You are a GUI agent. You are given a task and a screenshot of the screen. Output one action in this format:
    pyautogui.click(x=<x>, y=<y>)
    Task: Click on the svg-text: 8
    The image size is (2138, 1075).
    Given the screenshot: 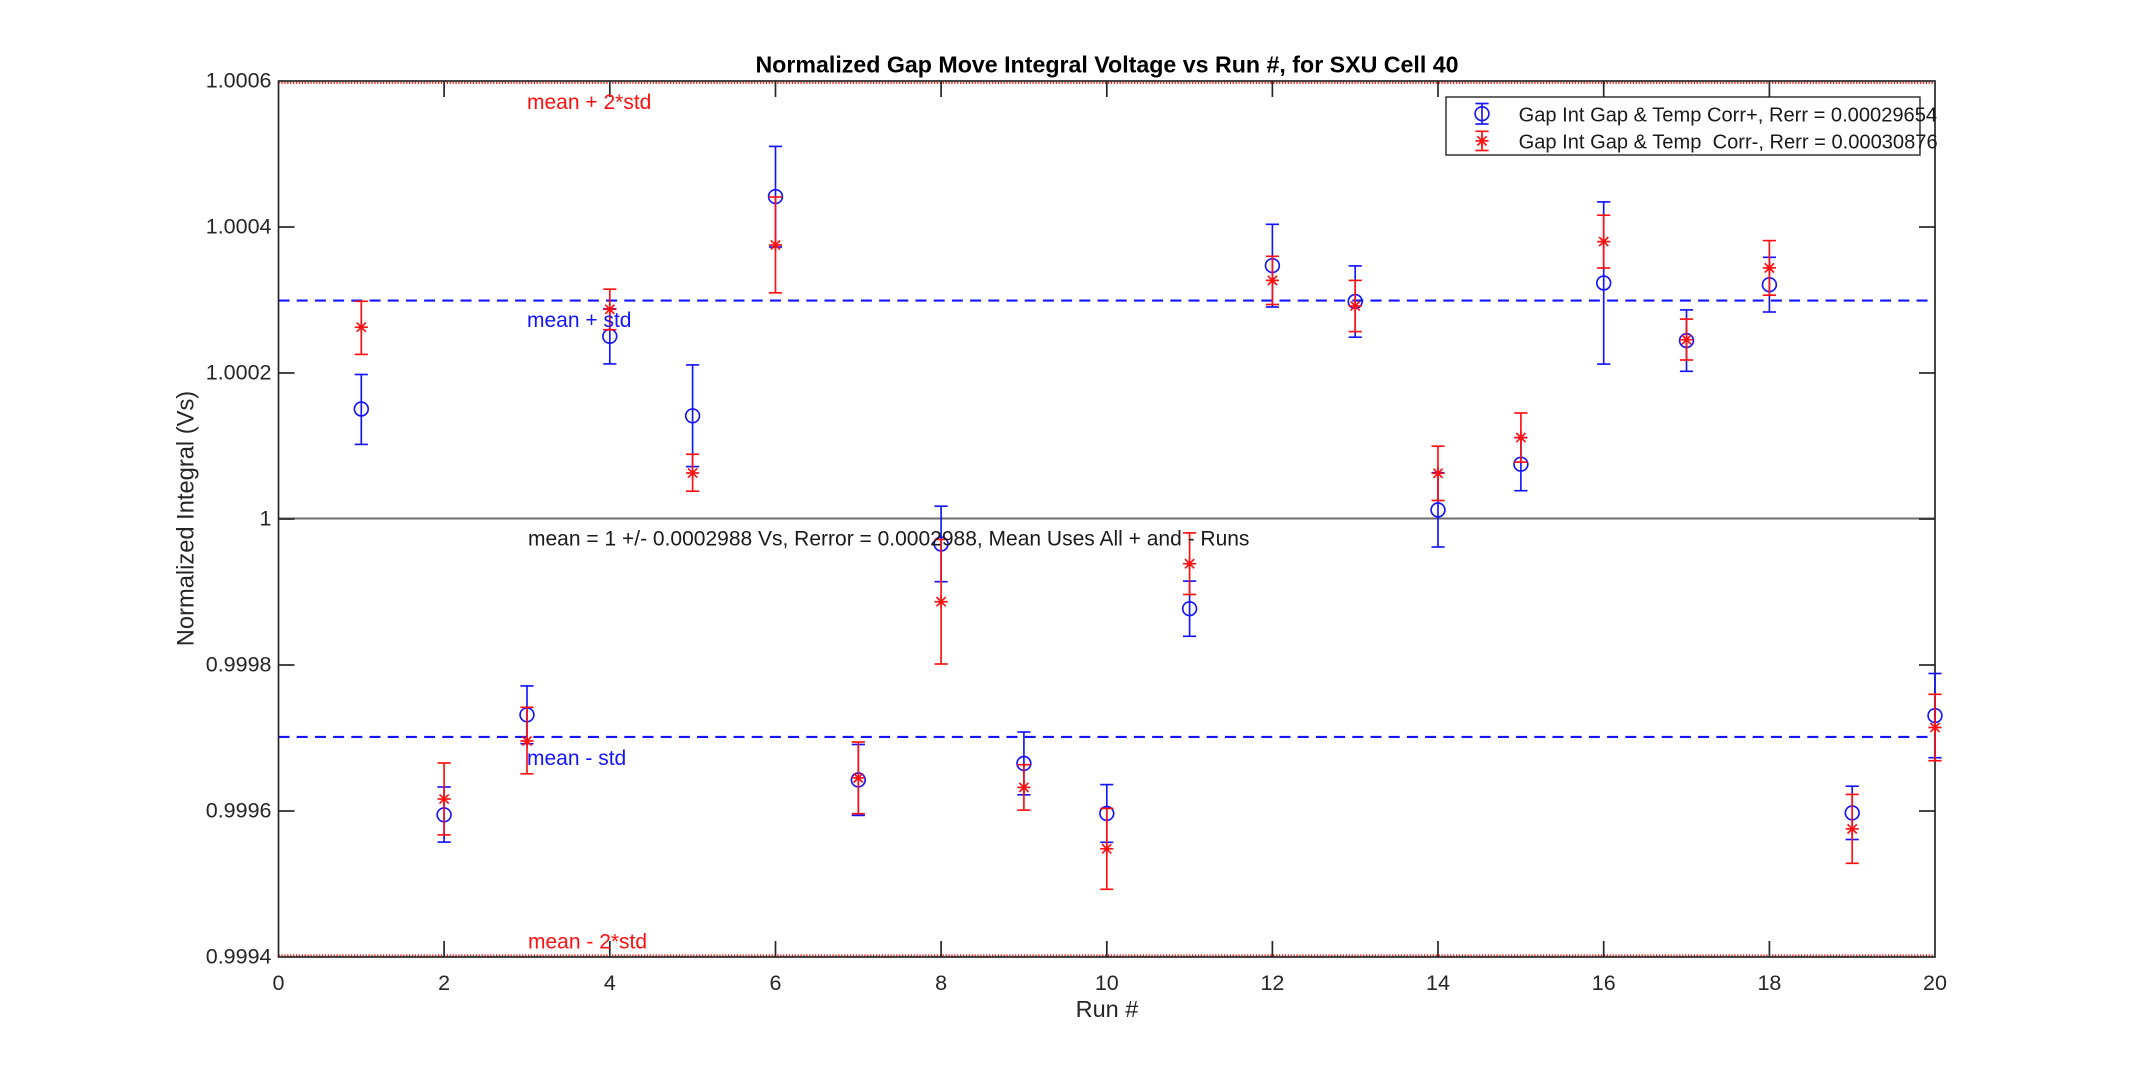 What is the action you would take?
    pyautogui.click(x=941, y=983)
    